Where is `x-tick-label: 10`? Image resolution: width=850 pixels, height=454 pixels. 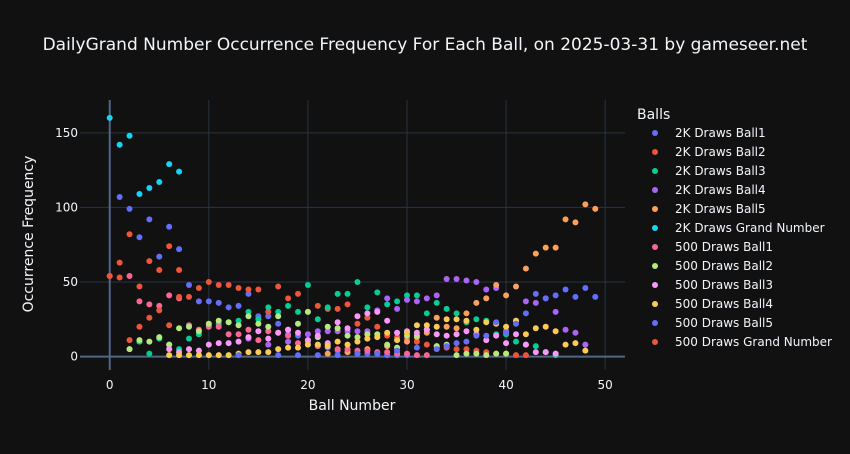 x-tick-label: 10 is located at coordinates (208, 385).